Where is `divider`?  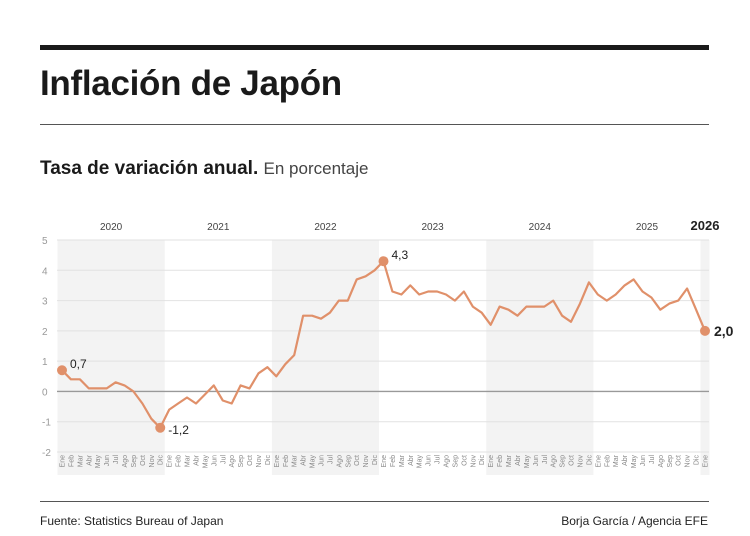
divider is located at coordinates (374, 124).